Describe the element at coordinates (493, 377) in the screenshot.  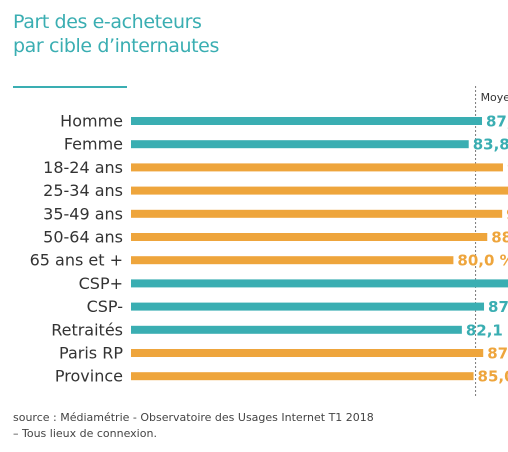
I see `value-label: 85,0 %` at that location.